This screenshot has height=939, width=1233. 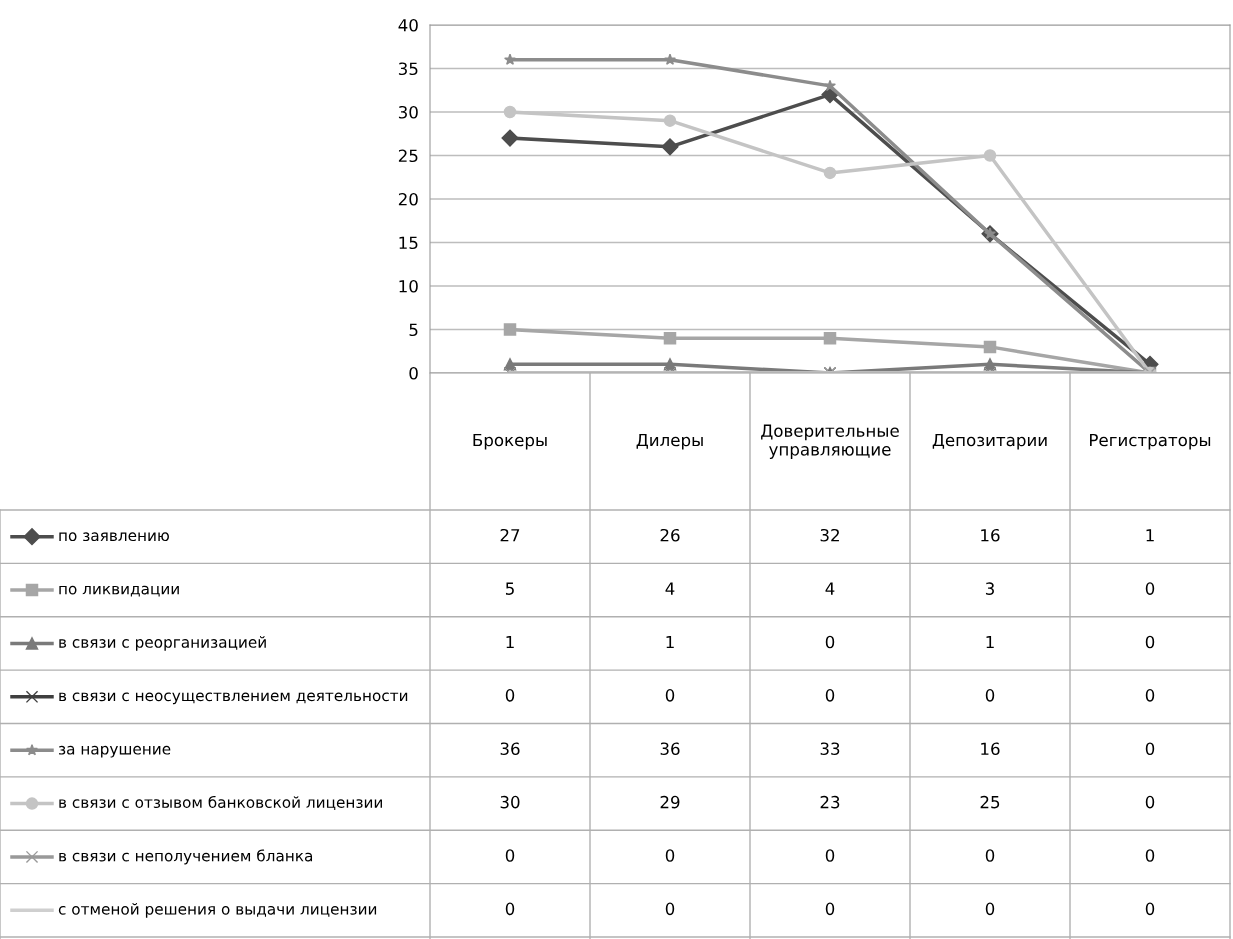 I want to click on y-tick-label: 25, so click(x=408, y=156).